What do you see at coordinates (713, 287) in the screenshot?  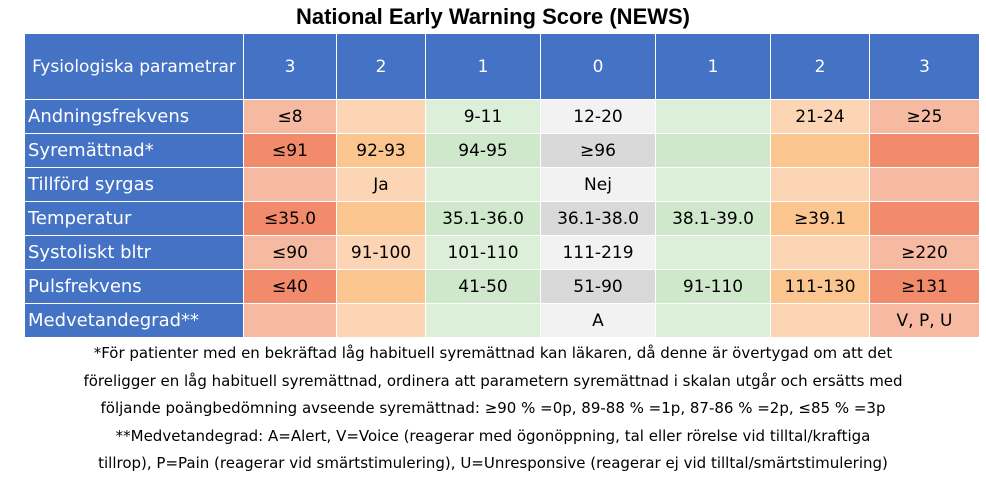 I see `score-cell: 91-110` at bounding box center [713, 287].